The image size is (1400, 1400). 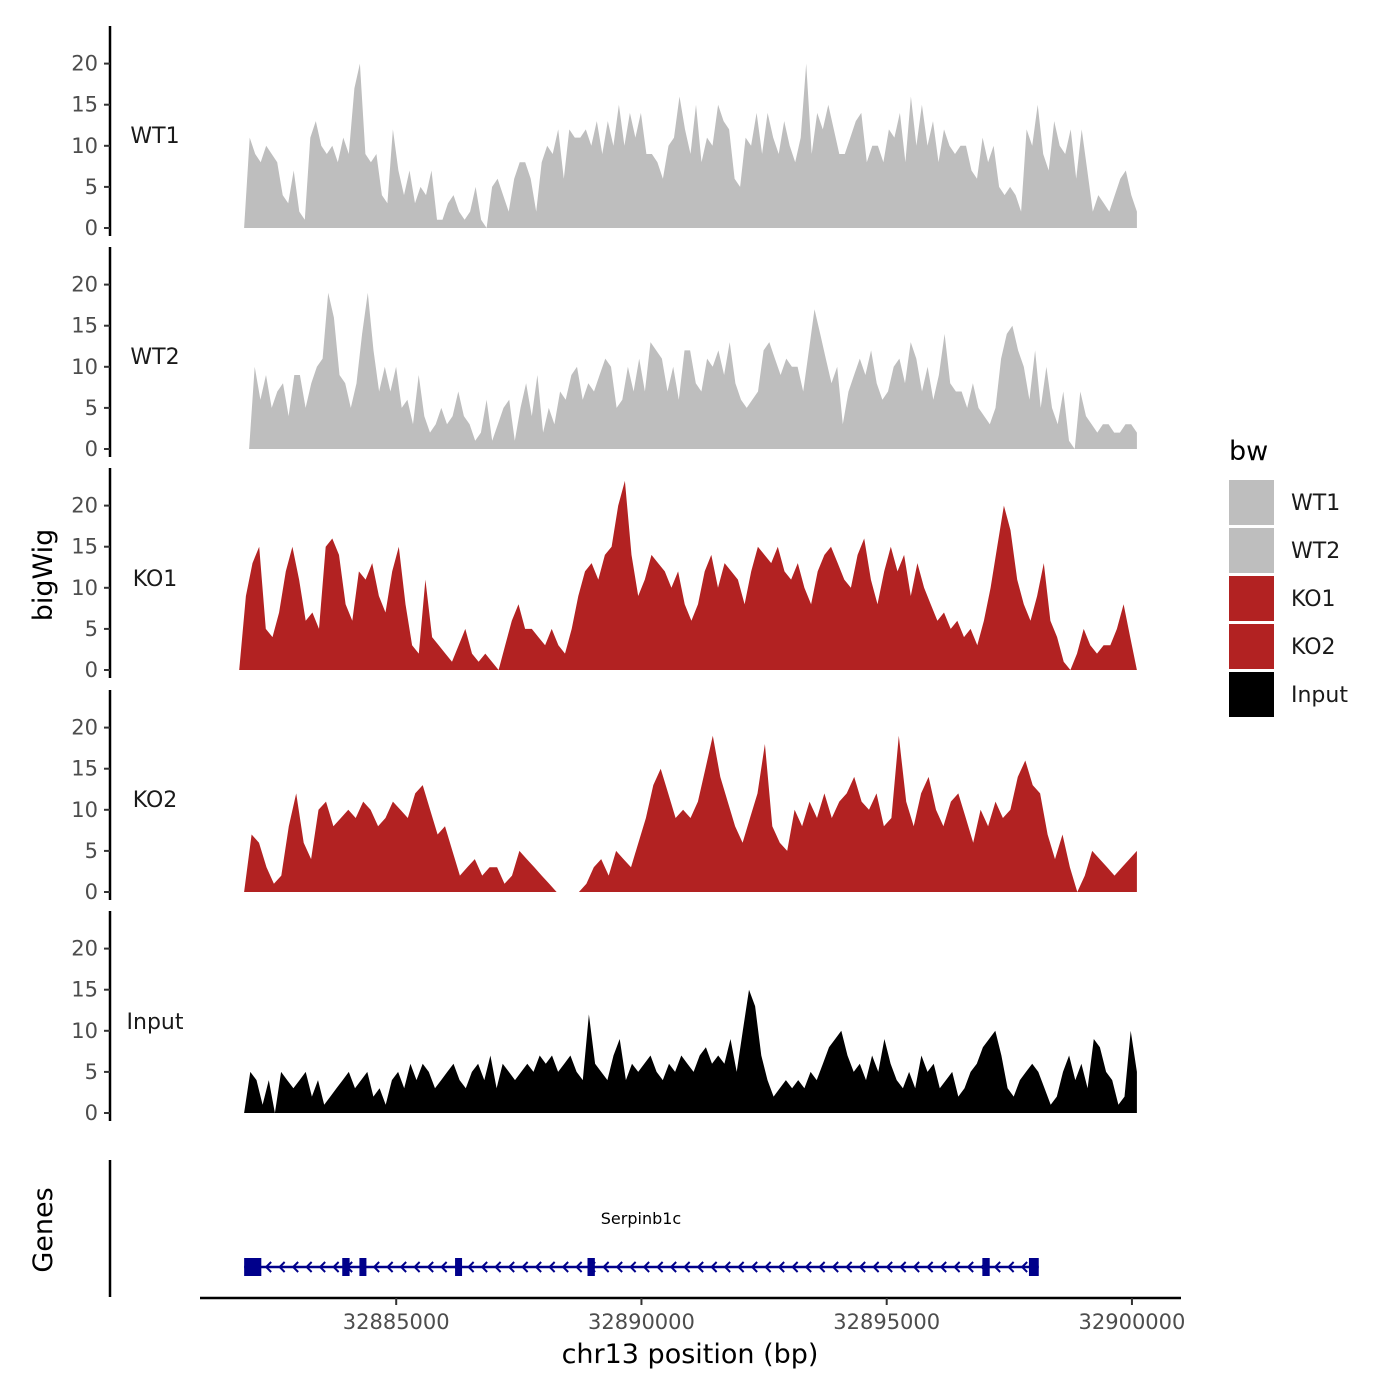 I want to click on x-tick-label: 32885000, so click(x=396, y=1322).